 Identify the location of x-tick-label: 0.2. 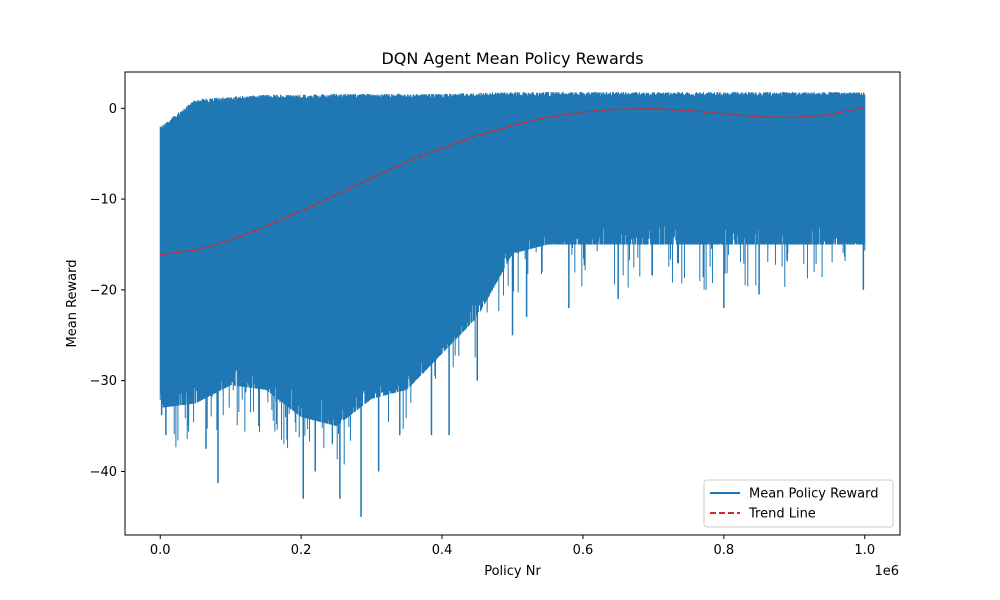
(301, 550).